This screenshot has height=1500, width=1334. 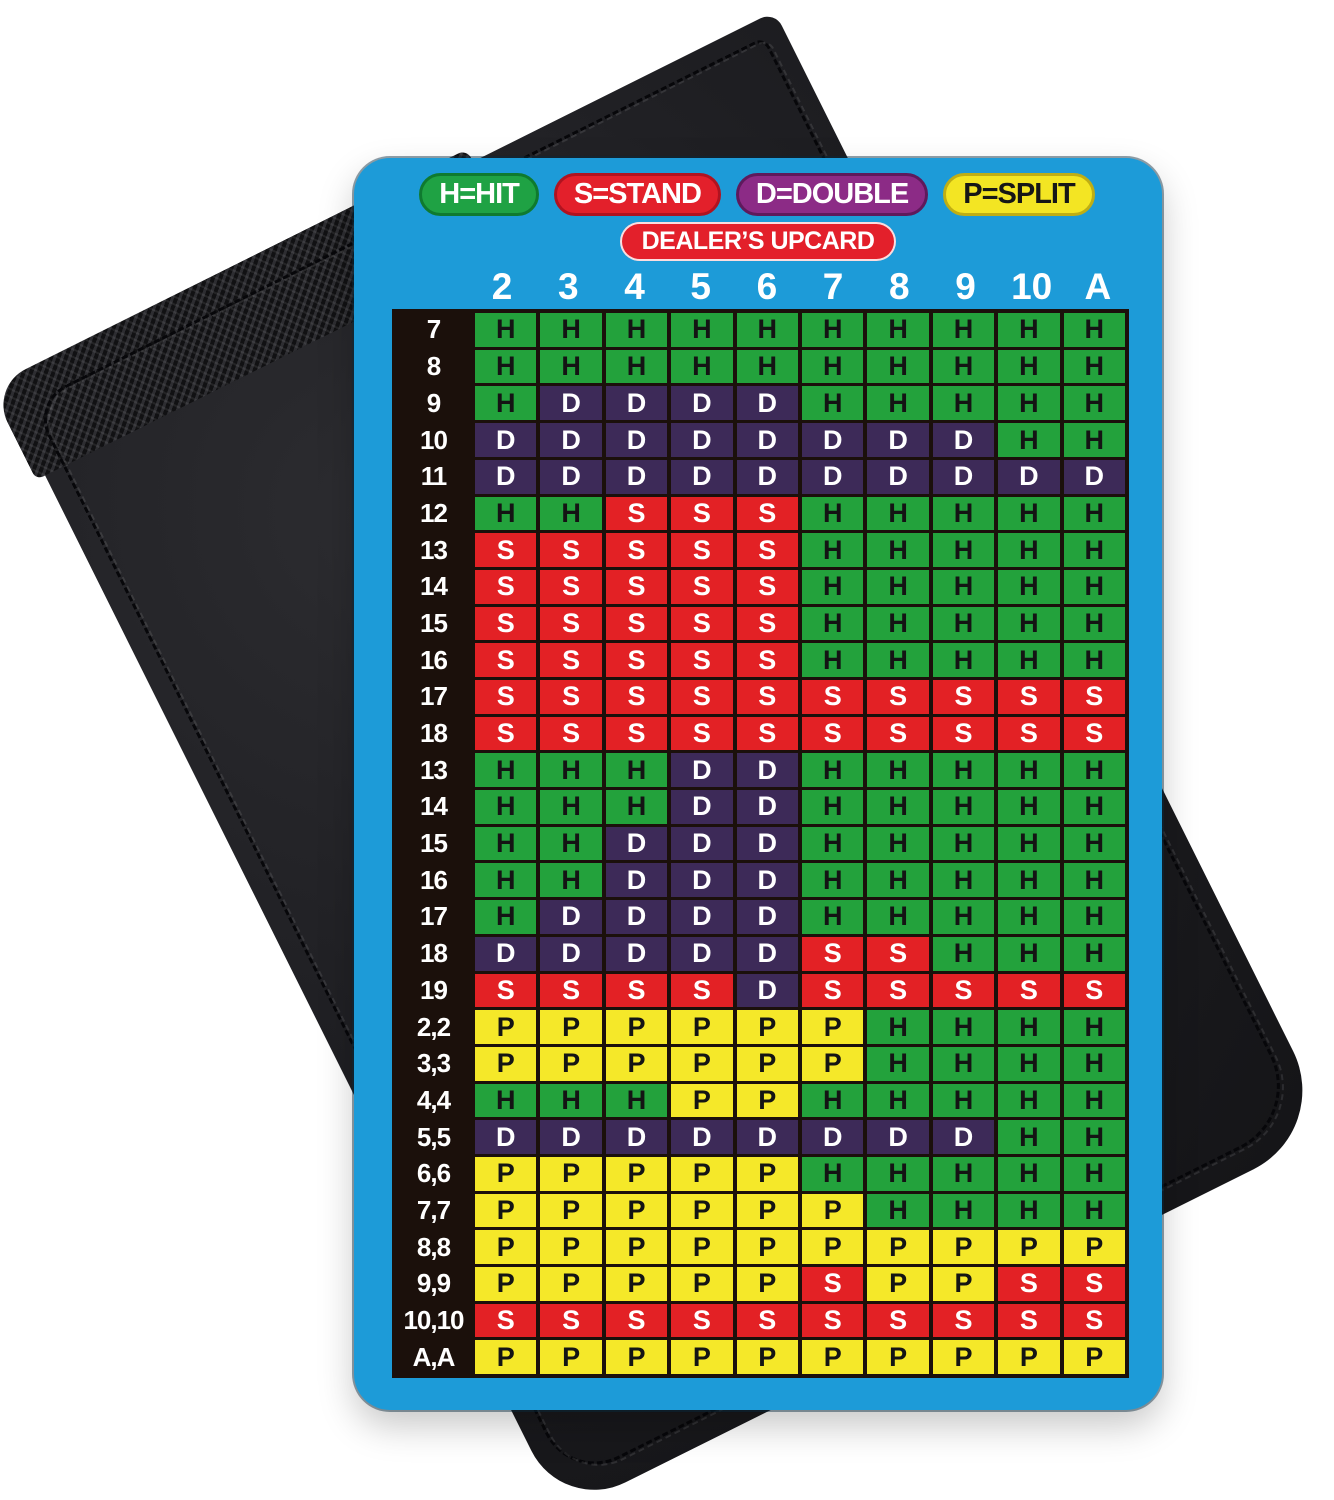 What do you see at coordinates (506, 550) in the screenshot?
I see `cell-13-vs-2: S` at bounding box center [506, 550].